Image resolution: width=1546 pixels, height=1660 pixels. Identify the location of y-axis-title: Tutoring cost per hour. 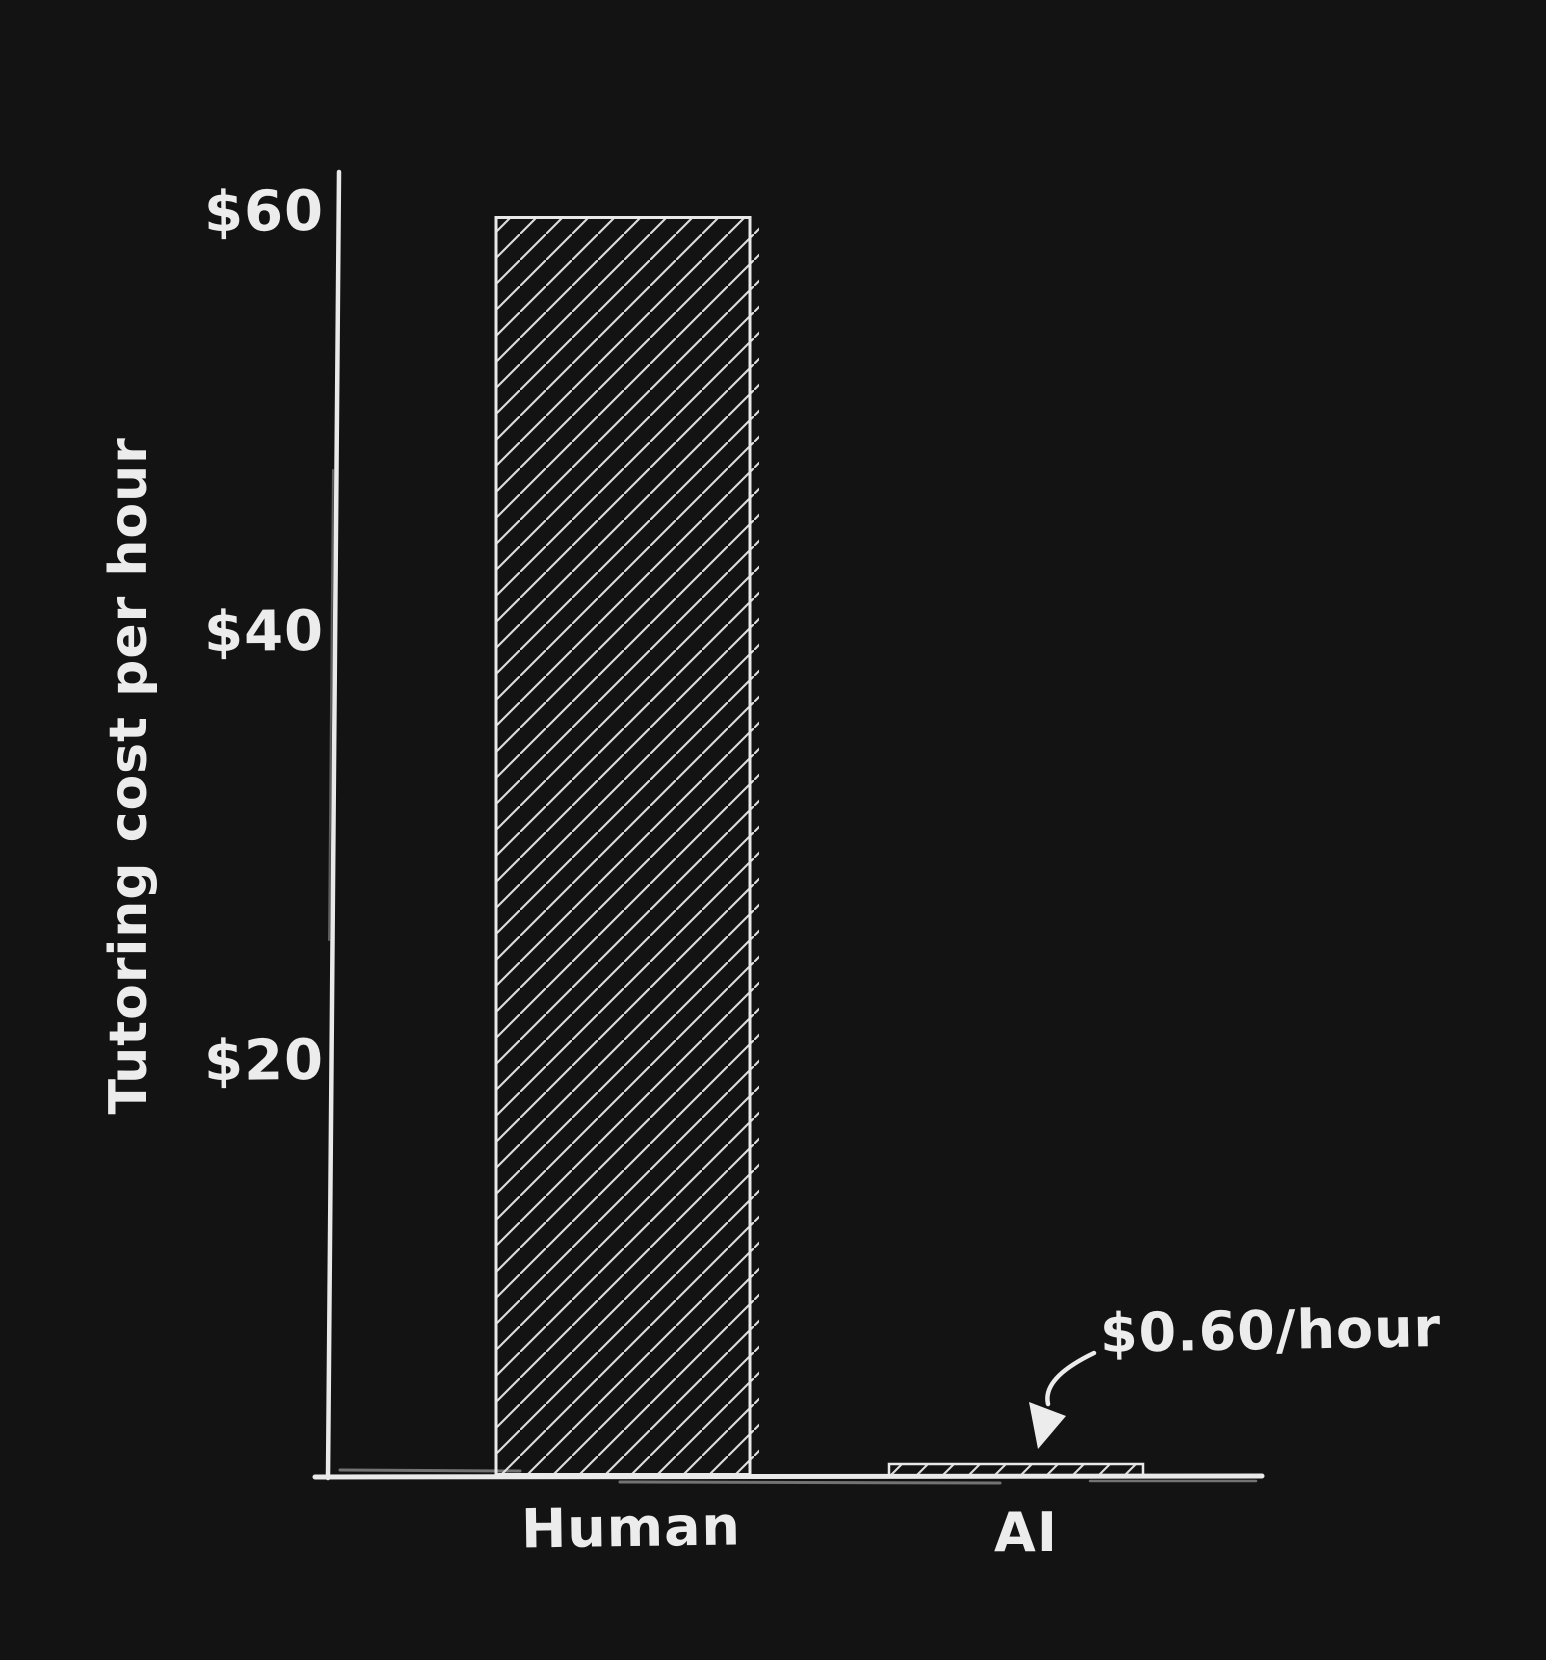
(129, 776).